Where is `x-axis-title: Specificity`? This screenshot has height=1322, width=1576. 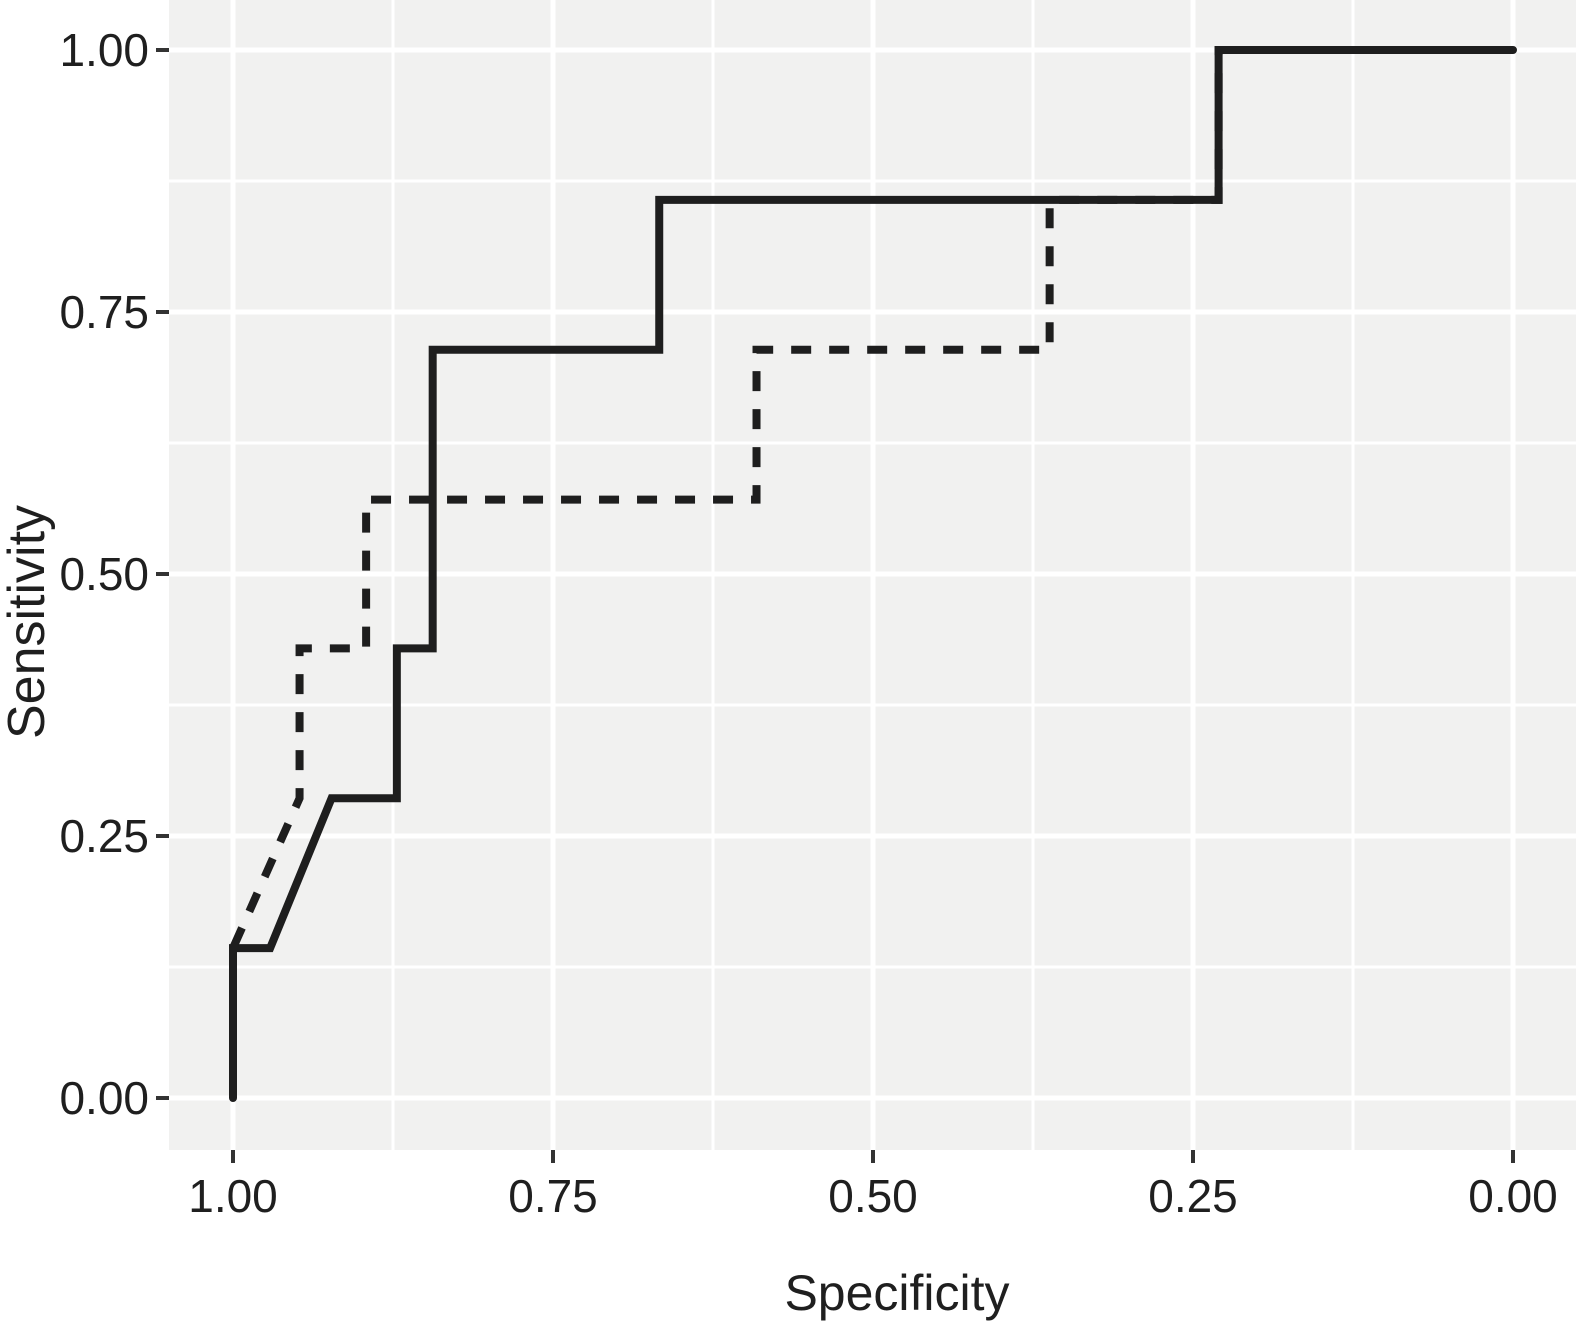 x-axis-title: Specificity is located at coordinates (896, 1293).